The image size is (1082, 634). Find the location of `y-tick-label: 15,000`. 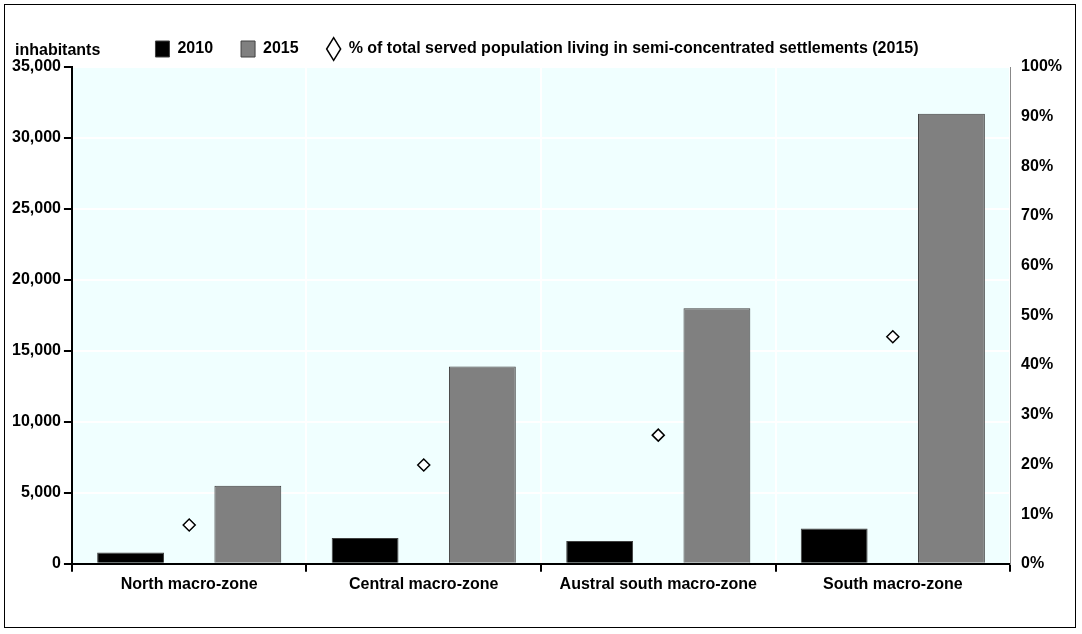

y-tick-label: 15,000 is located at coordinates (37, 350).